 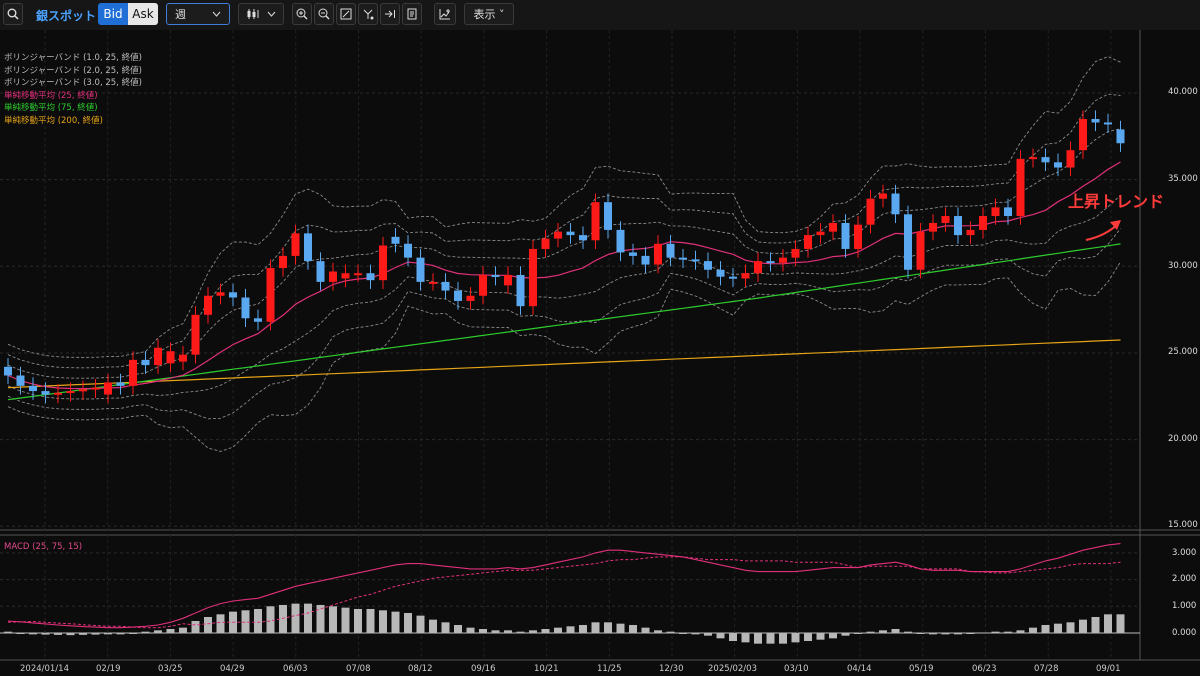 I want to click on fit-button, so click(x=346, y=14).